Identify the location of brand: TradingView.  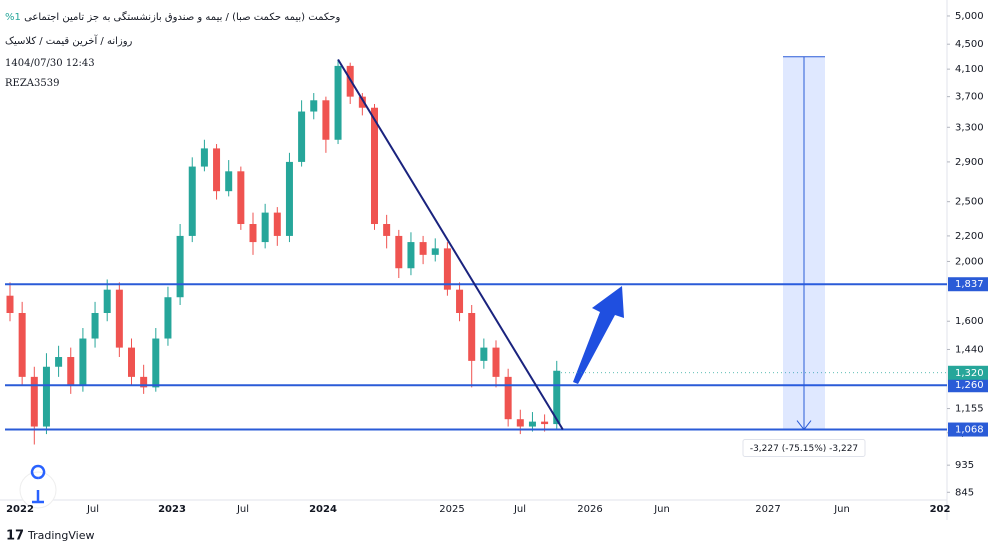
(60, 535).